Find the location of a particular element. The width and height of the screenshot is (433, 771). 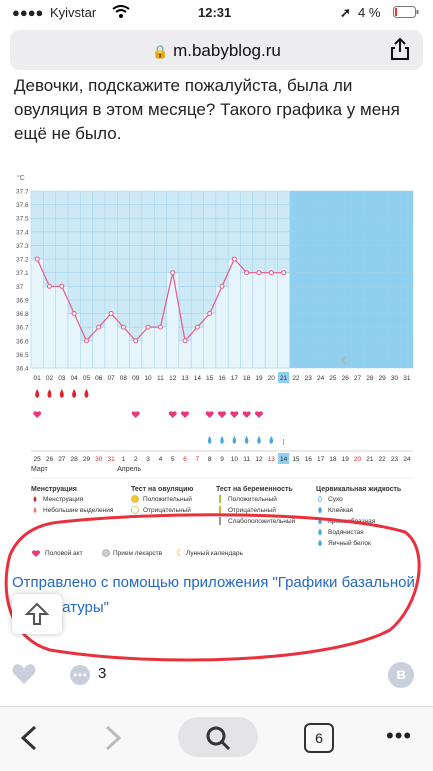

legend-item-label: Небольшие выделения is located at coordinates (78, 510).